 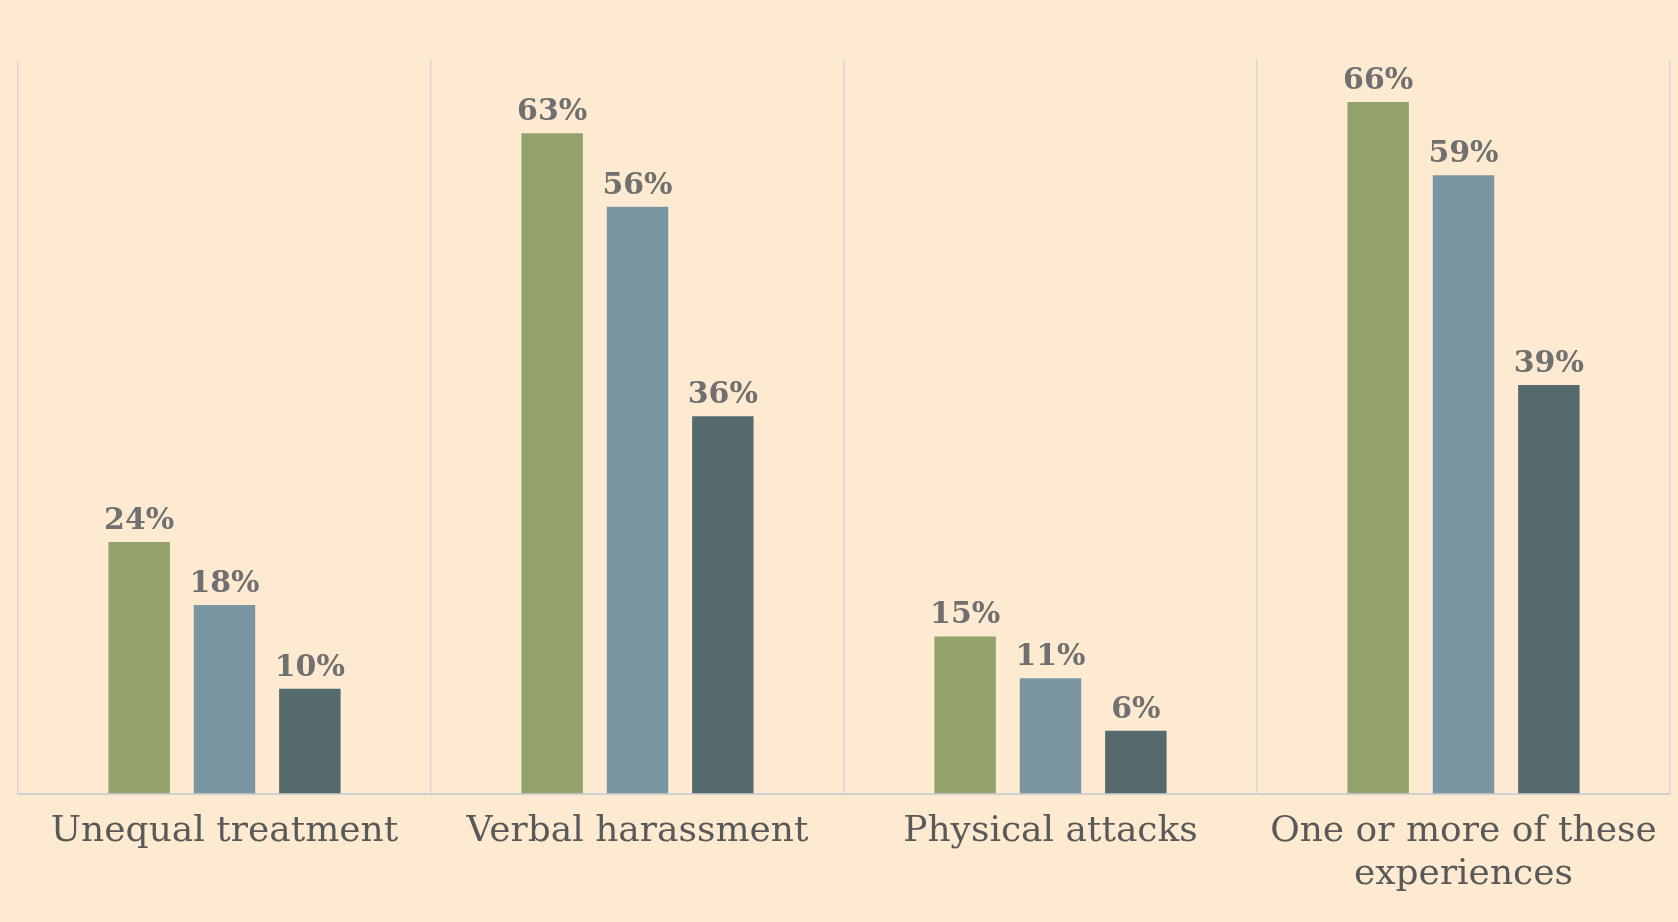 I want to click on data-label: 56%, so click(x=637, y=183).